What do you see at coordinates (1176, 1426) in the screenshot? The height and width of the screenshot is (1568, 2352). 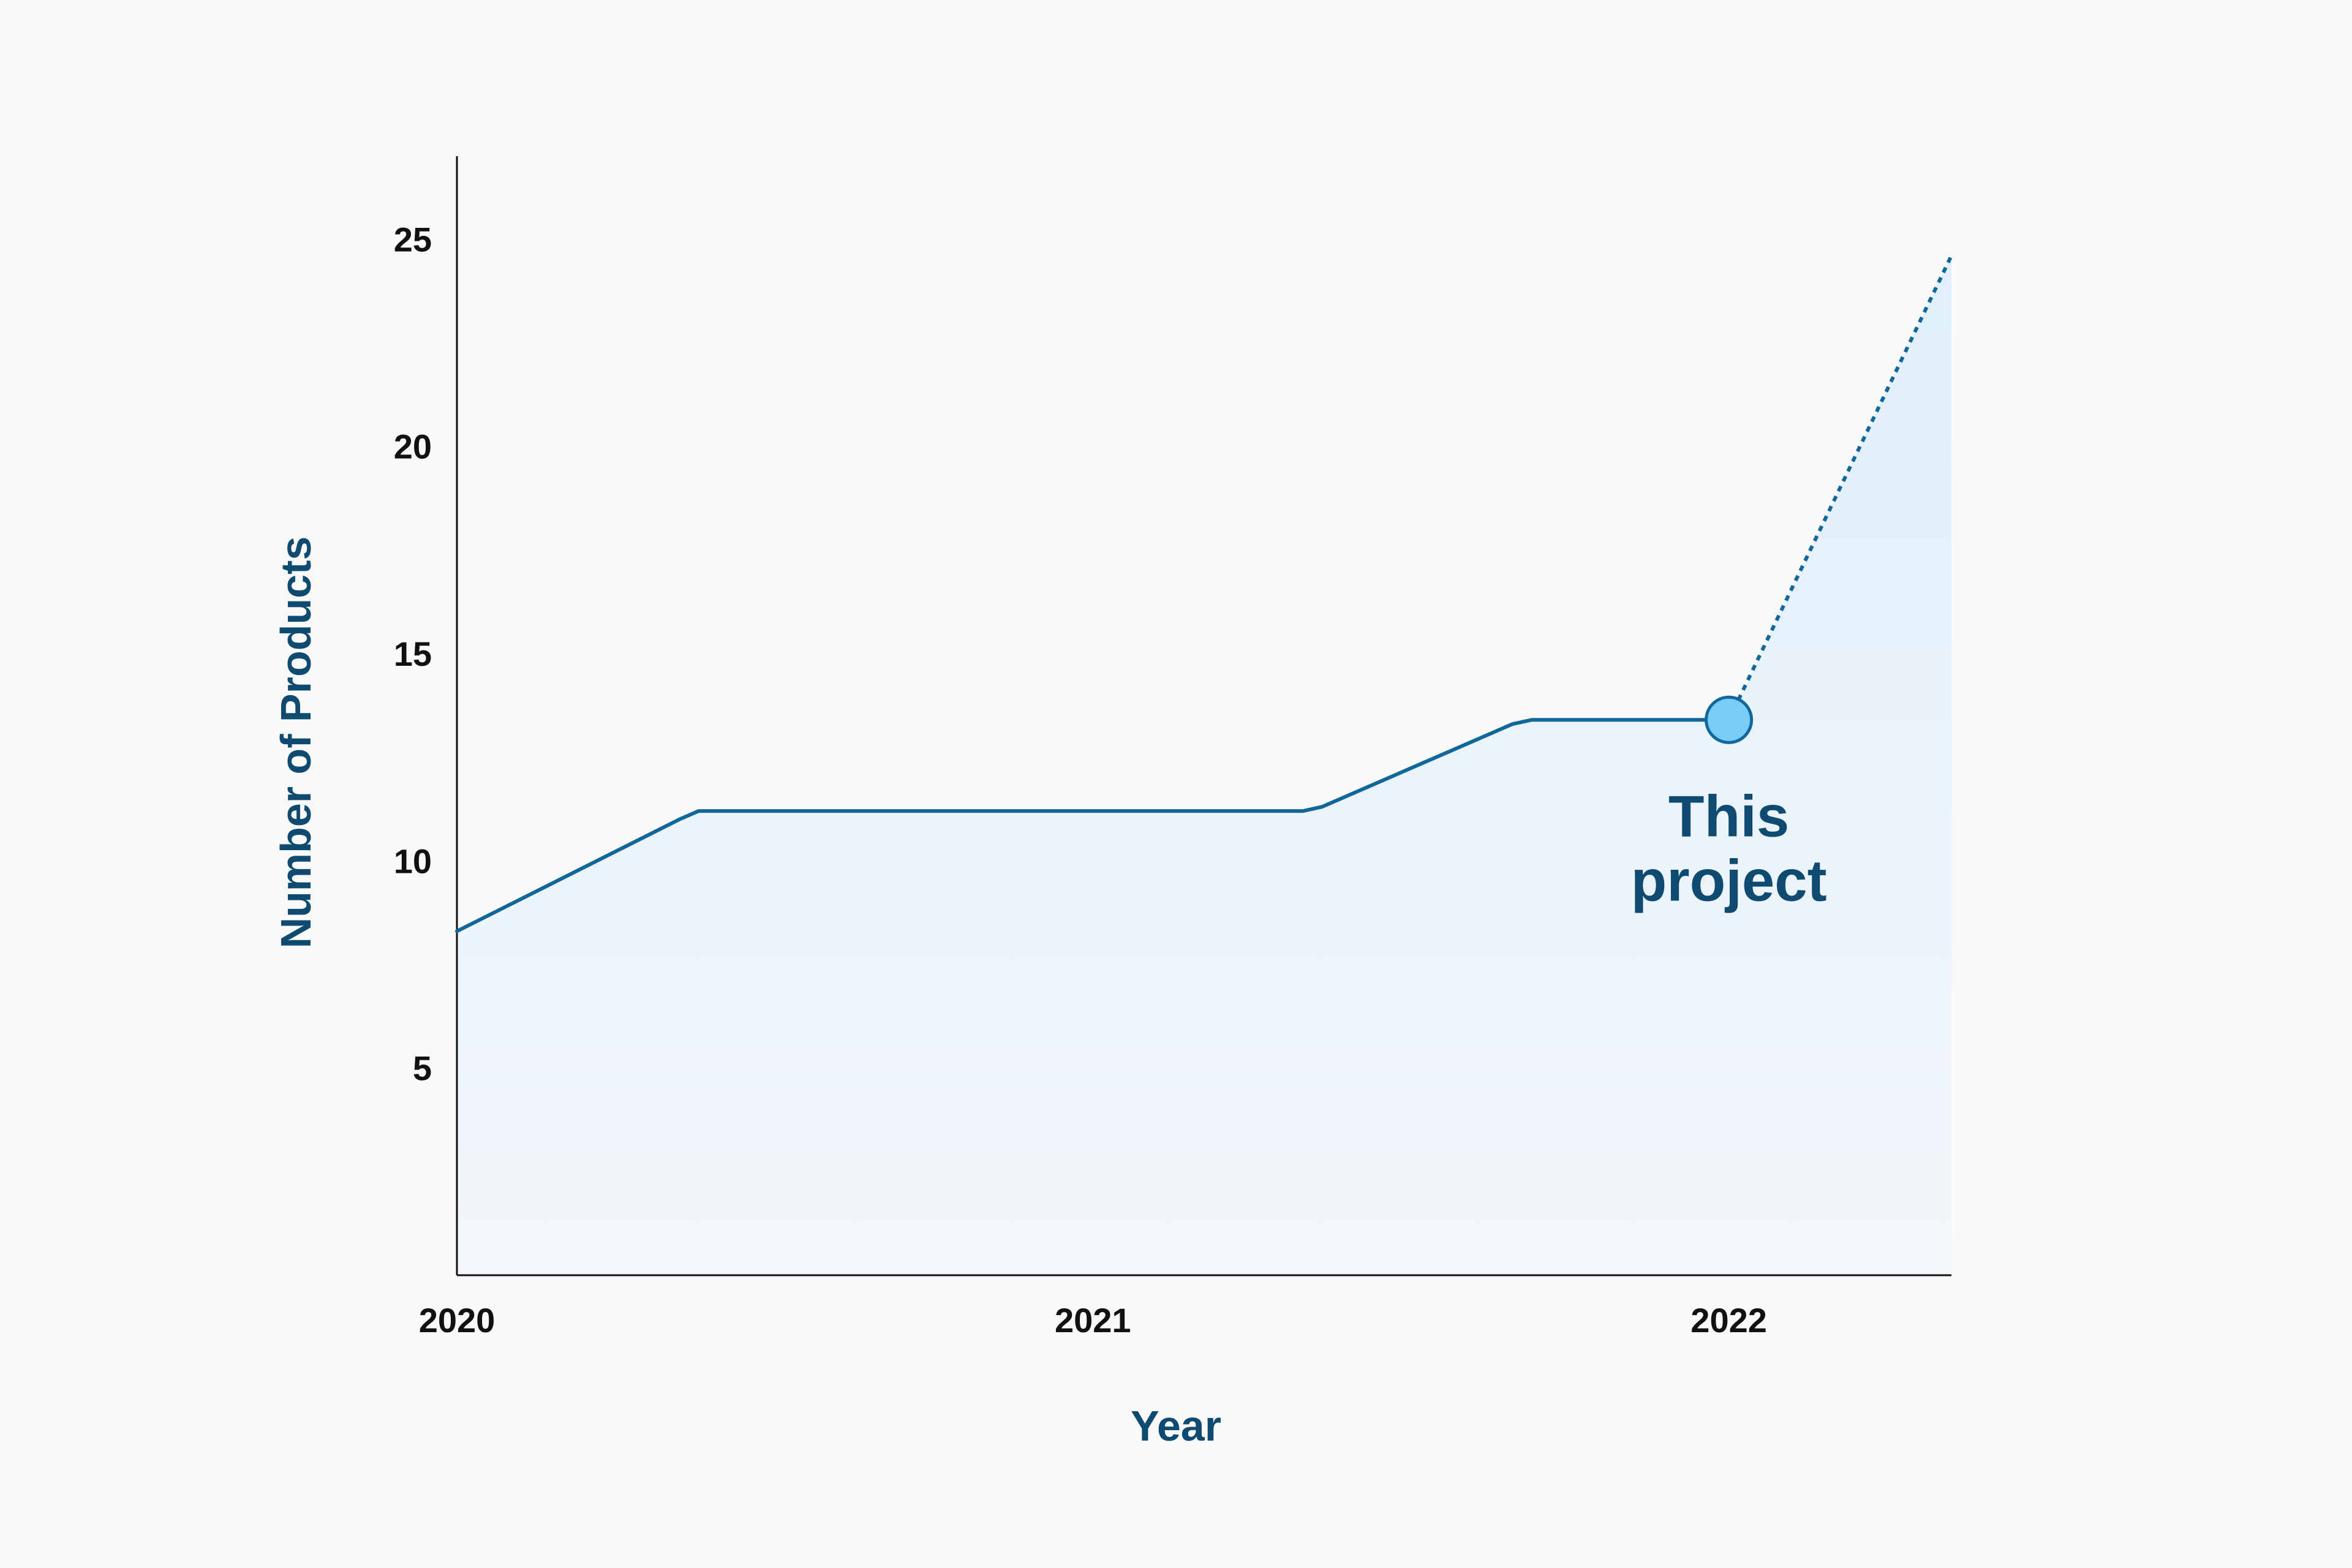 I see `x-axis-title: Year` at bounding box center [1176, 1426].